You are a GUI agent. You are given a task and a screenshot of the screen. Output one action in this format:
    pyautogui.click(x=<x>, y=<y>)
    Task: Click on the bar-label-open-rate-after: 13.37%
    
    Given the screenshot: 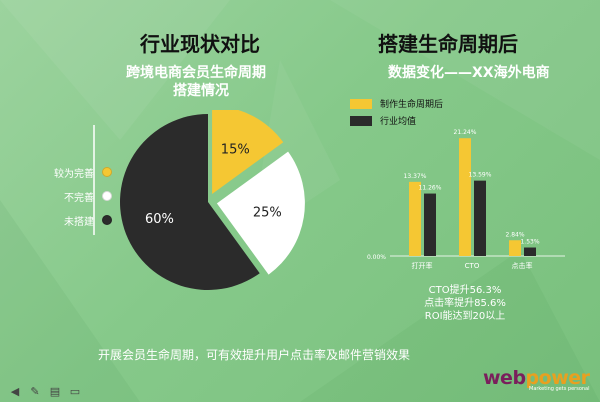 What is the action you would take?
    pyautogui.click(x=415, y=176)
    